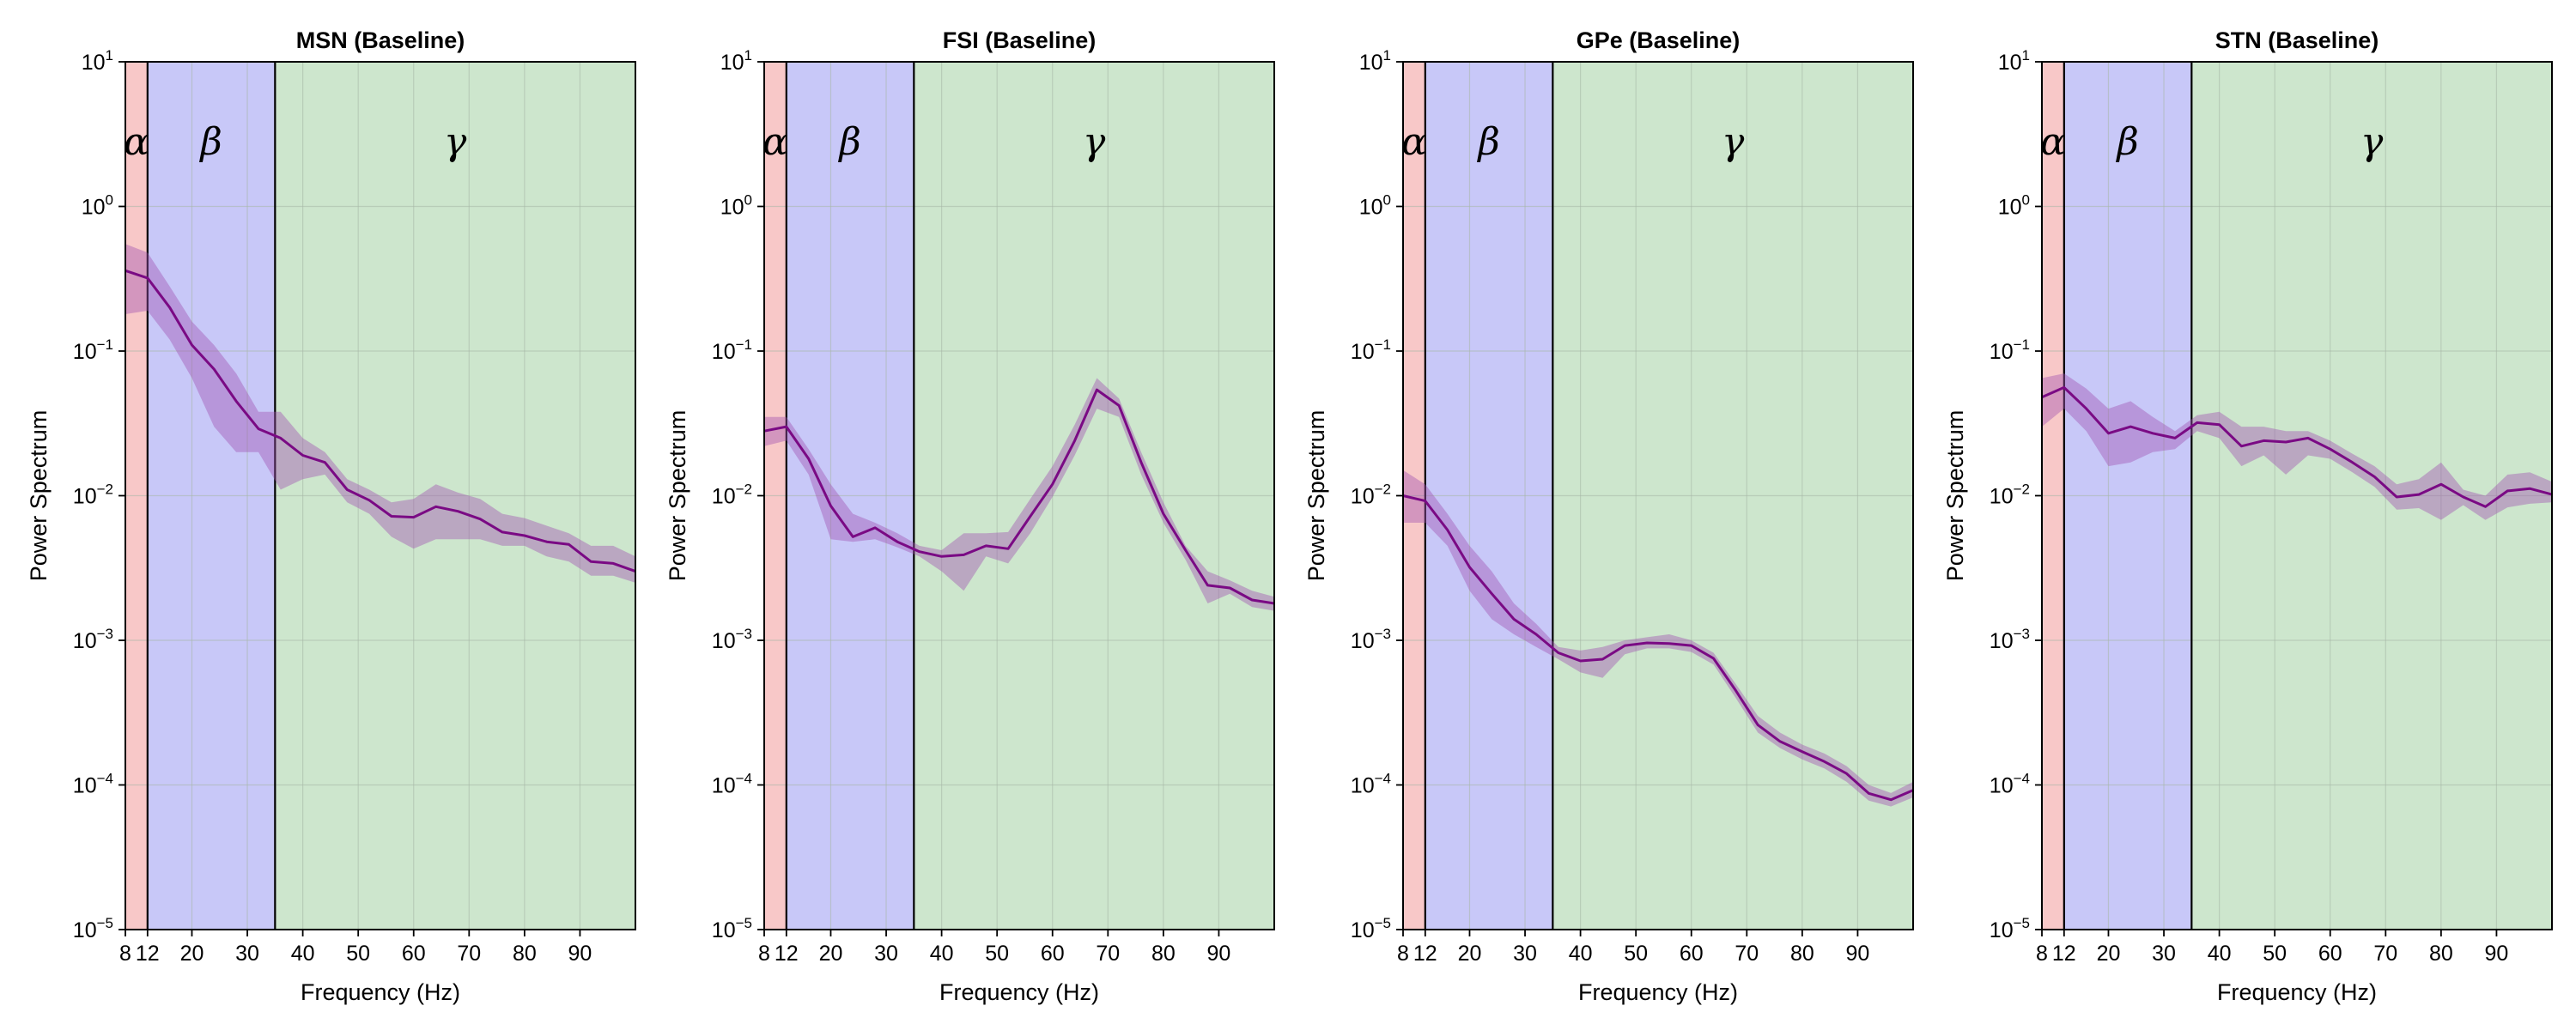 This screenshot has width=2576, height=1030. I want to click on chart-title: GPe (Baseline), so click(1659, 40).